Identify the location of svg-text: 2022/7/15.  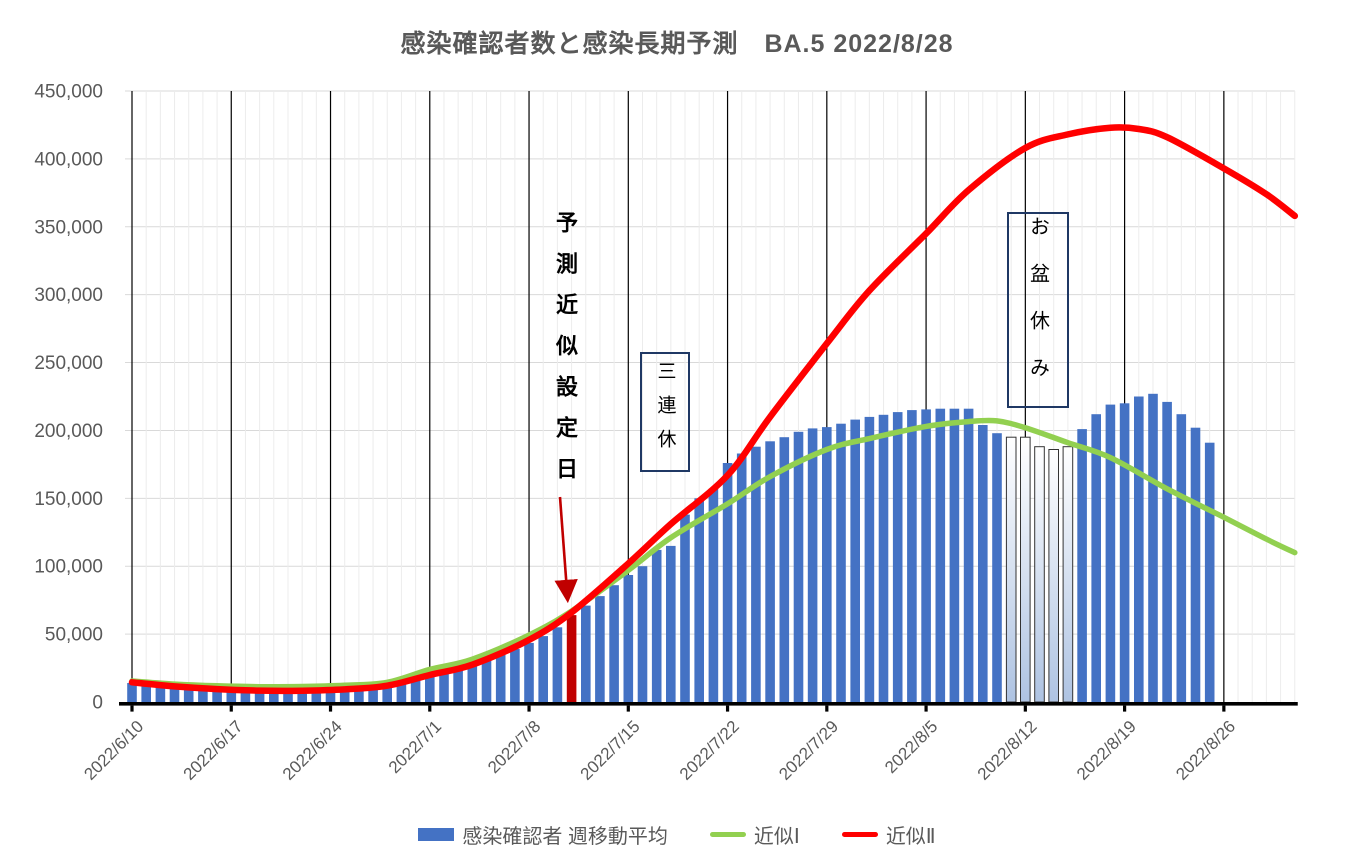
(610, 750).